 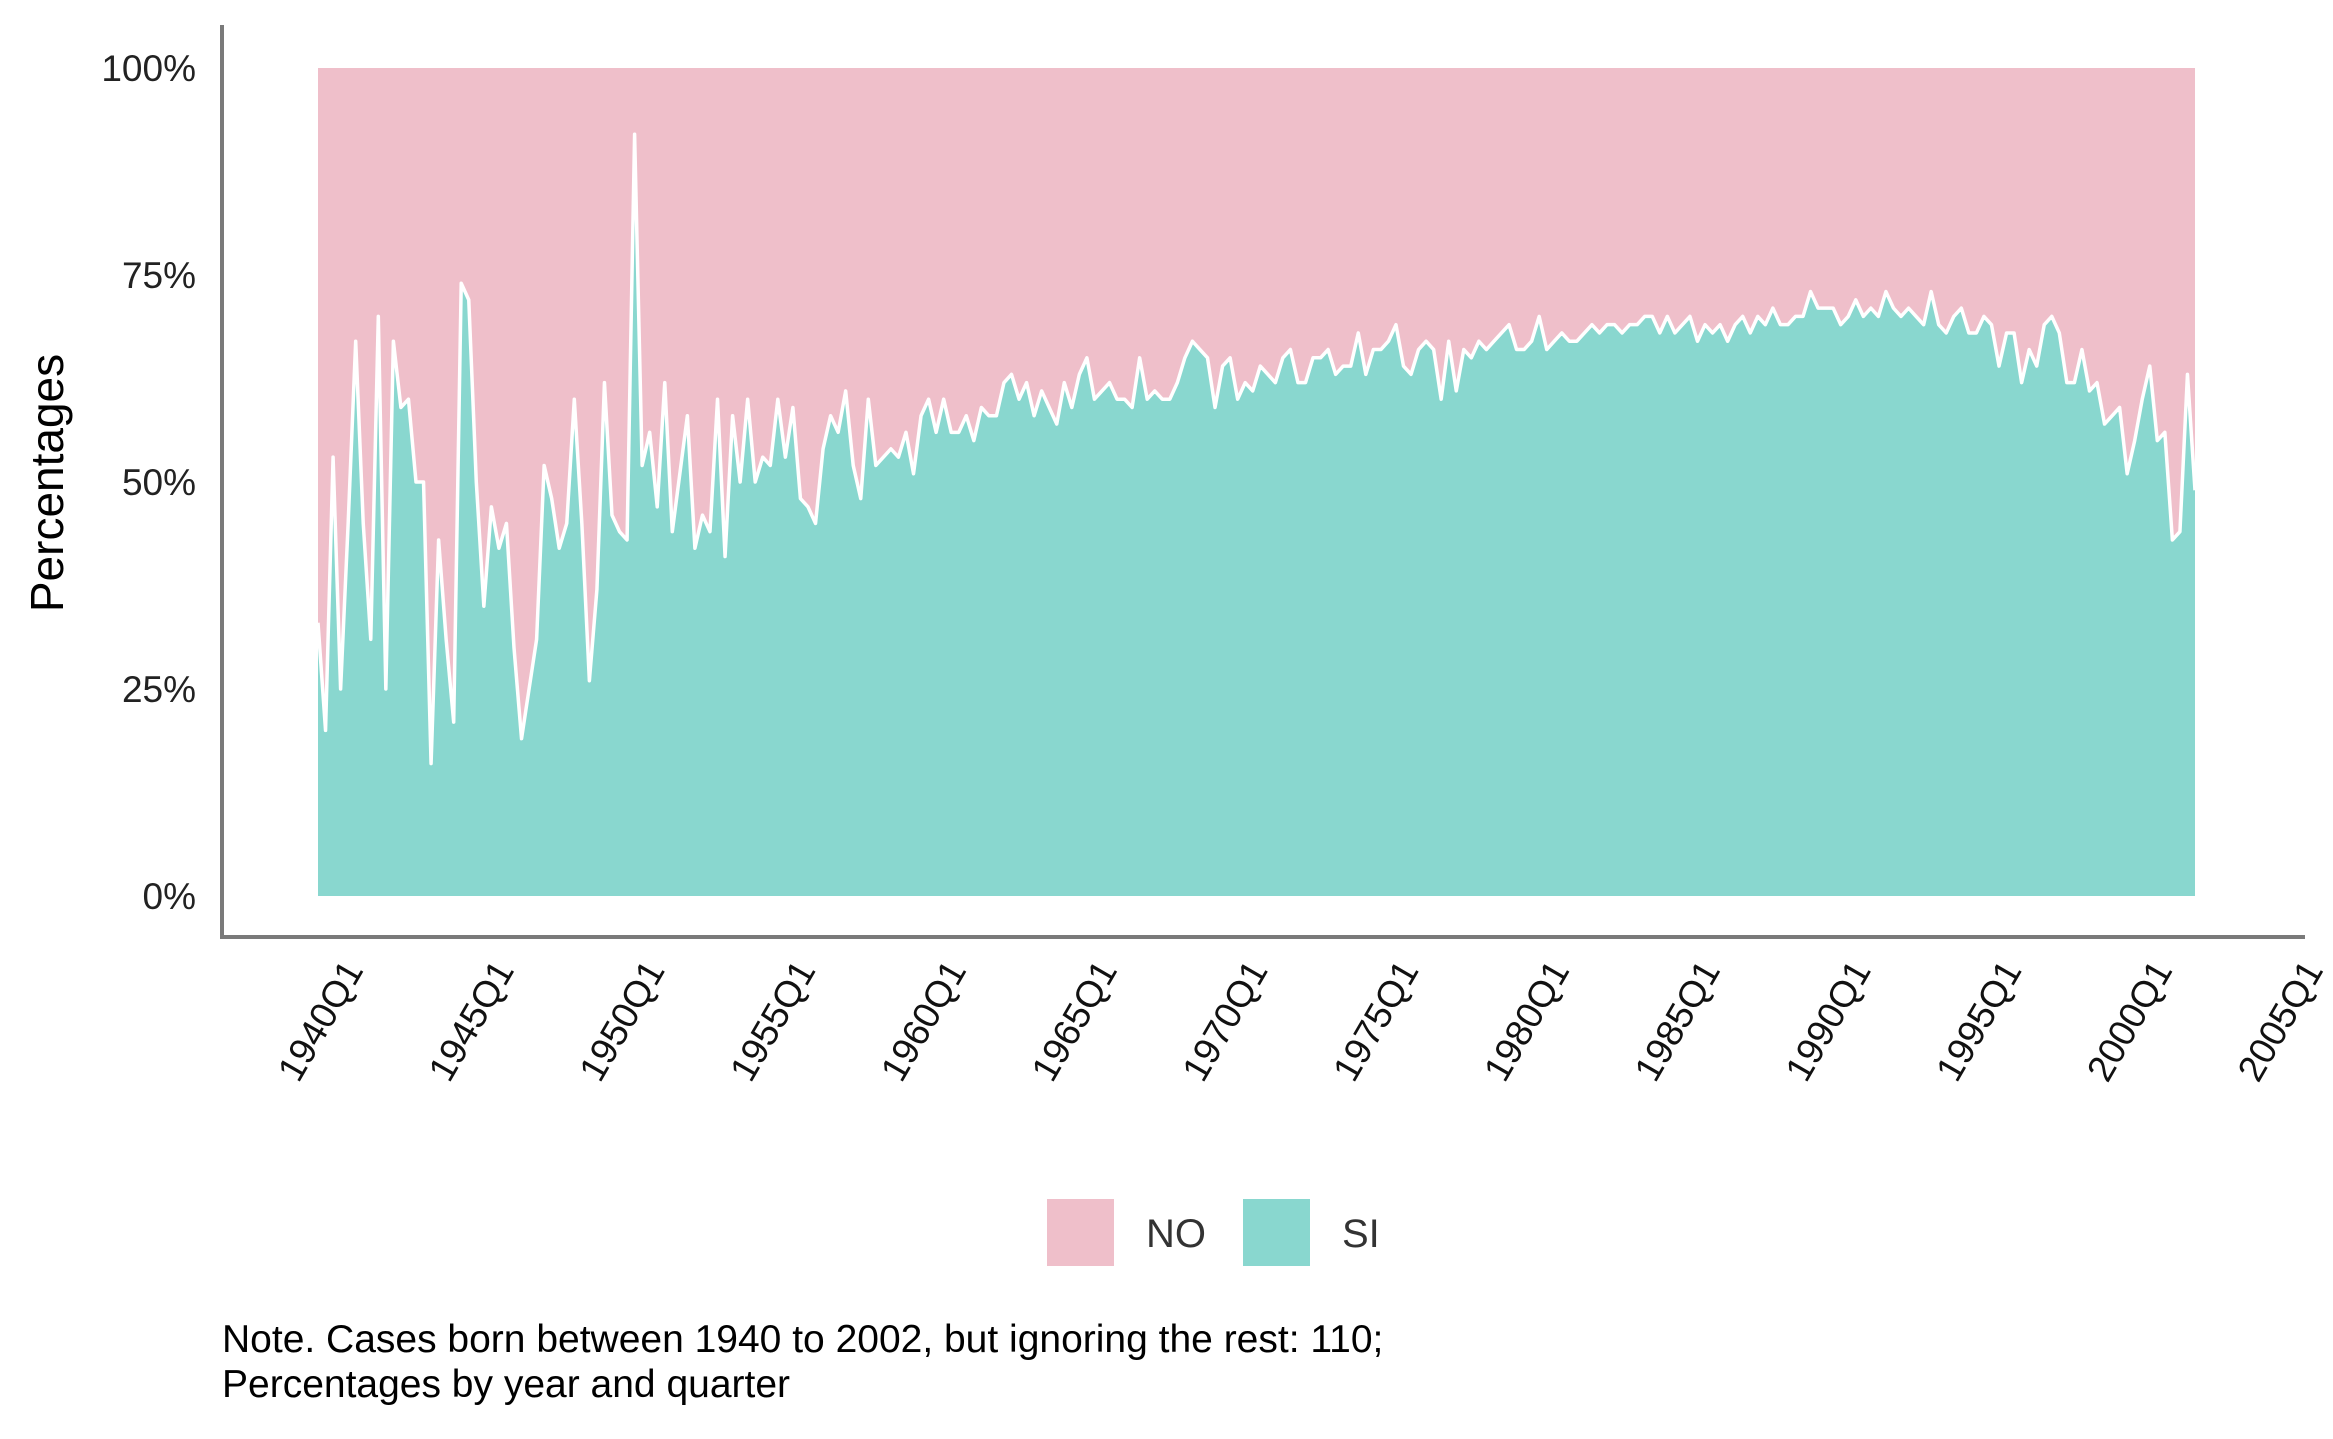 I want to click on legend: NO SI, so click(x=1213, y=1232).